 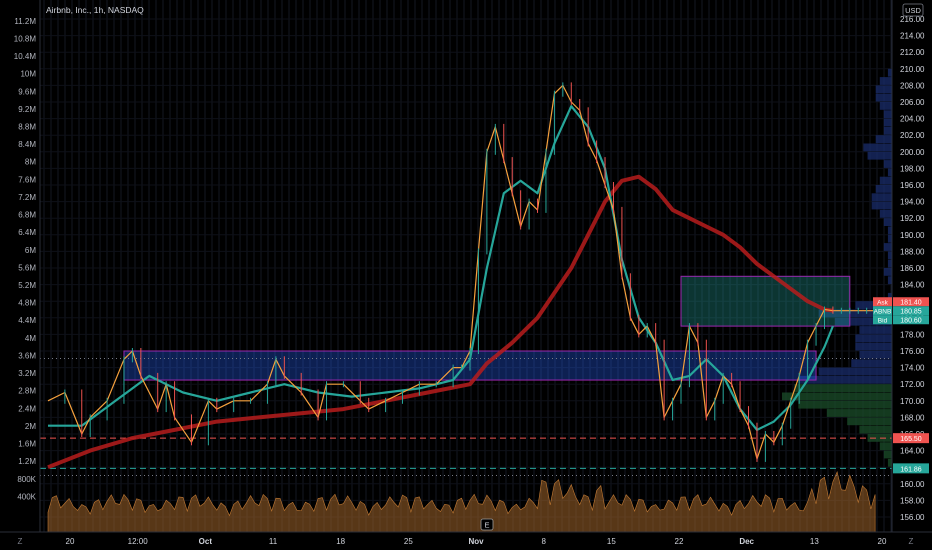 I want to click on scale-settings-left-button: Z, so click(x=20, y=541).